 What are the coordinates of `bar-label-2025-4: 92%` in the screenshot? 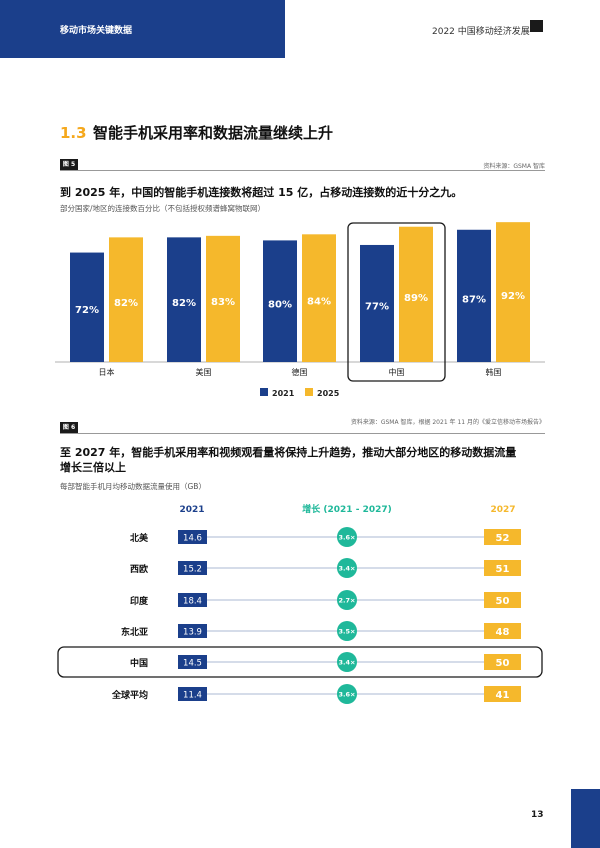 It's located at (513, 296).